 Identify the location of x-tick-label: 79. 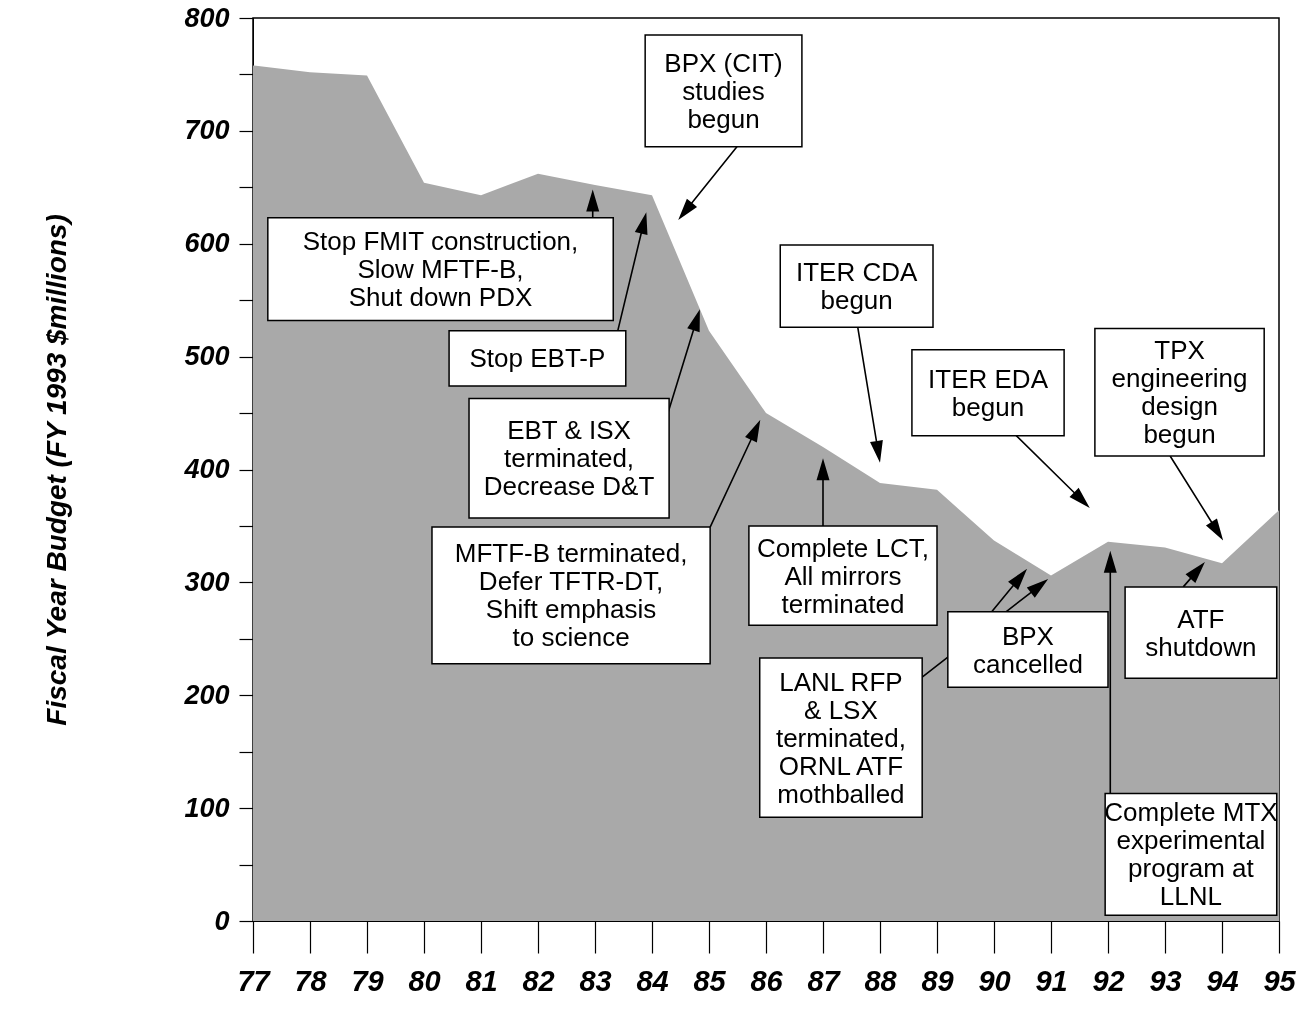
(367, 980).